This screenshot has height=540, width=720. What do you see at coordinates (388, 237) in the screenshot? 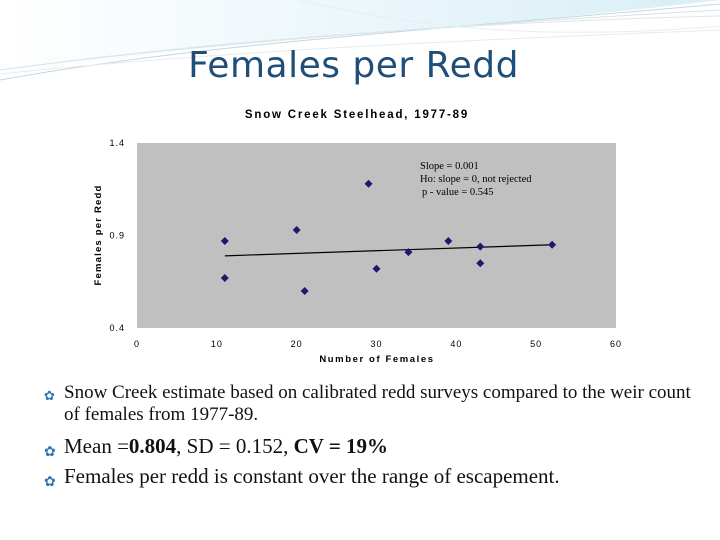
I see `data-points` at bounding box center [388, 237].